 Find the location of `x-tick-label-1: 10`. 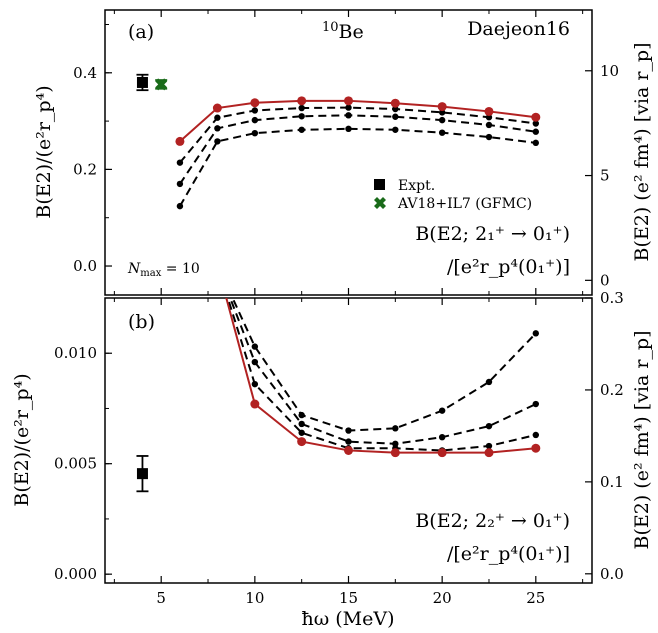

x-tick-label-1: 10 is located at coordinates (254, 598).